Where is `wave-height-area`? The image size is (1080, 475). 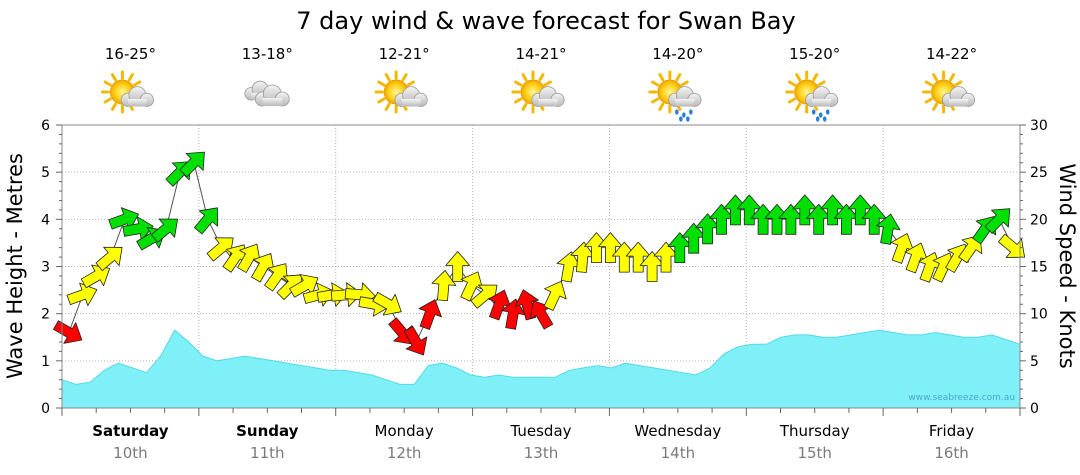 wave-height-area is located at coordinates (541, 369).